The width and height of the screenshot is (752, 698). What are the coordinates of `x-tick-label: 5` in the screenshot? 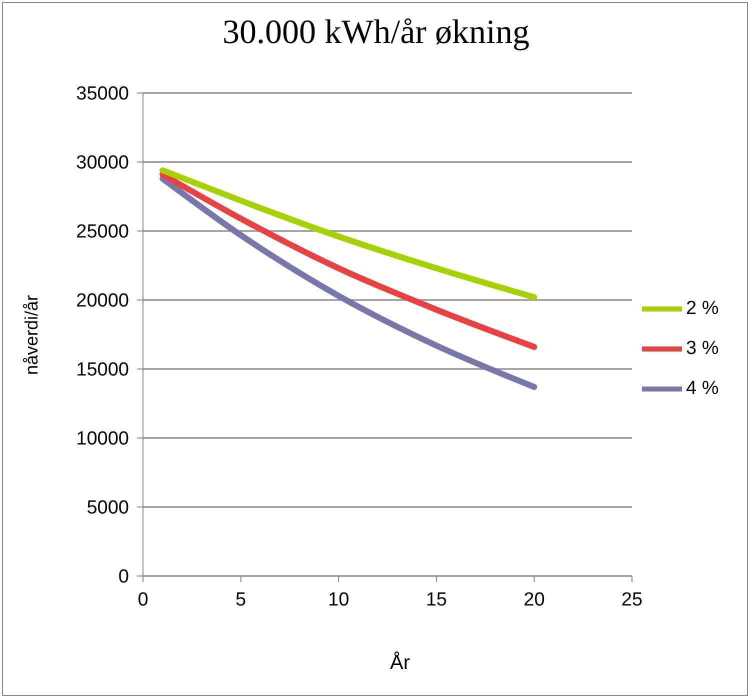 It's located at (241, 599).